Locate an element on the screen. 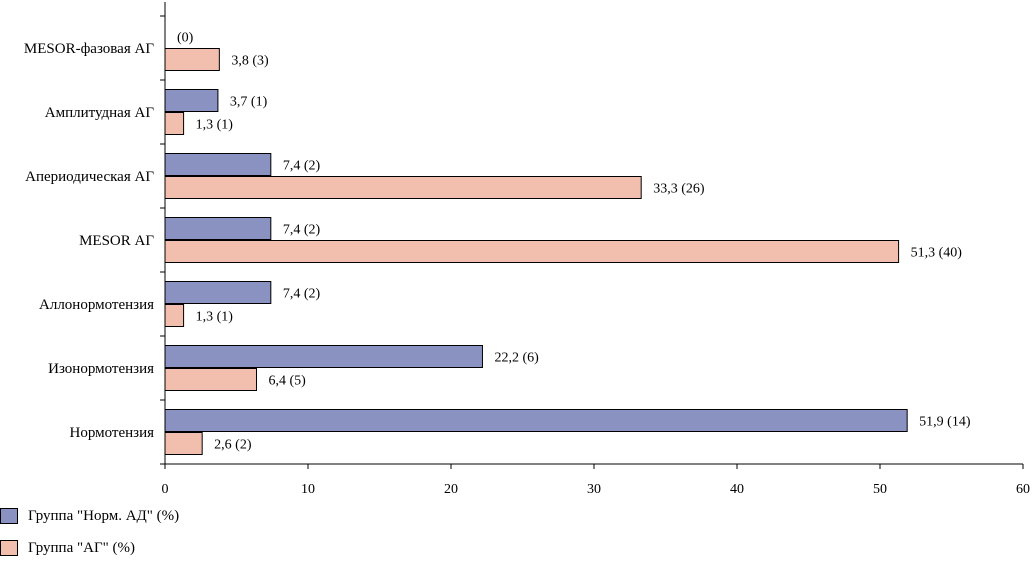  data-label-norm-0: (0) is located at coordinates (185, 38).